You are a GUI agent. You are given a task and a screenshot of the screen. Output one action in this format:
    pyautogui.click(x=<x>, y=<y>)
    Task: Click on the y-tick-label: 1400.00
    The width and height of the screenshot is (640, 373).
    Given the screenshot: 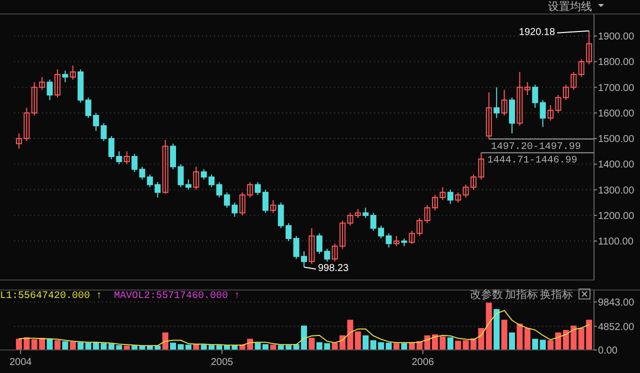 What is the action you would take?
    pyautogui.click(x=616, y=165)
    